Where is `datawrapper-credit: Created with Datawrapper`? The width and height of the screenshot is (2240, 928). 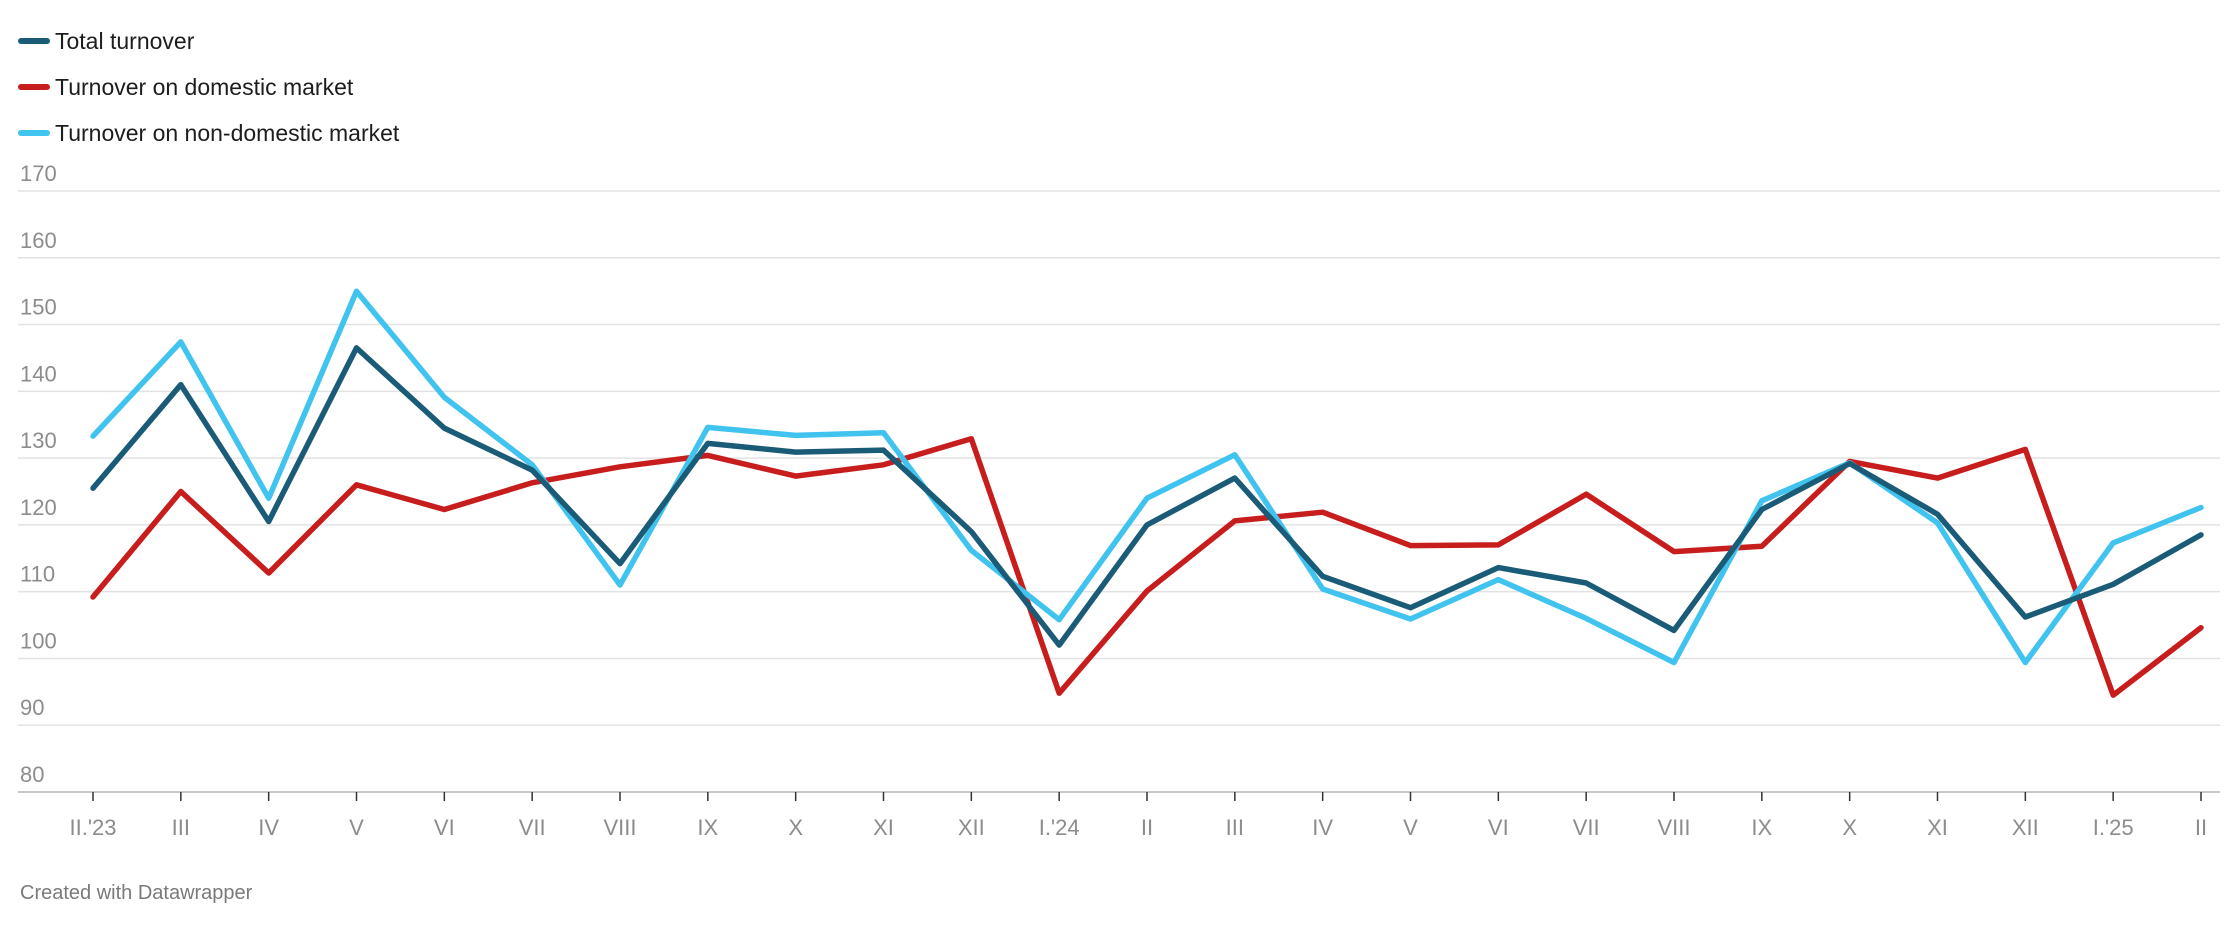
datawrapper-credit: Created with Datawrapper is located at coordinates (136, 893).